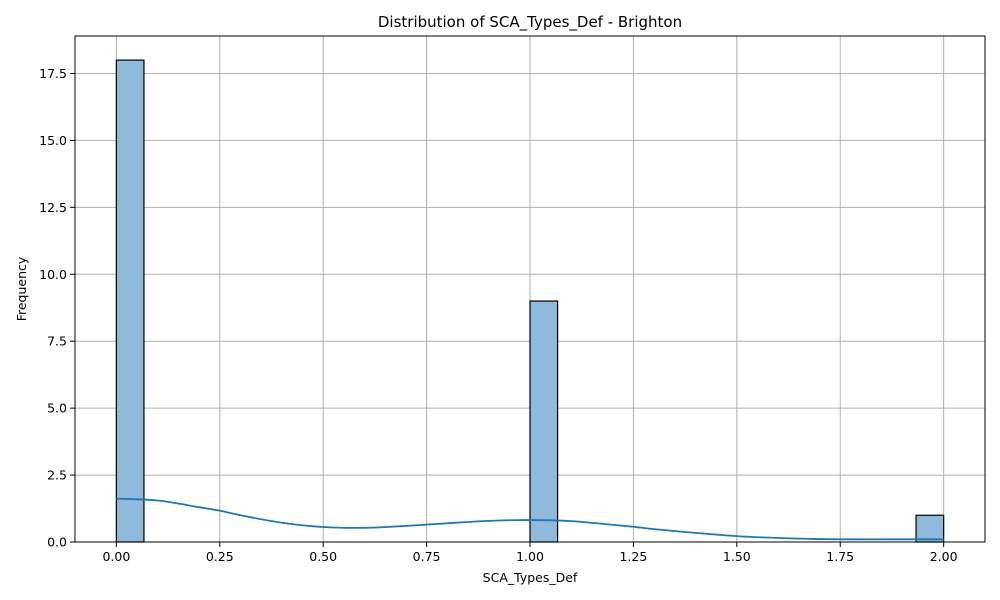  I want to click on x-tick-label: 0.50, so click(323, 556).